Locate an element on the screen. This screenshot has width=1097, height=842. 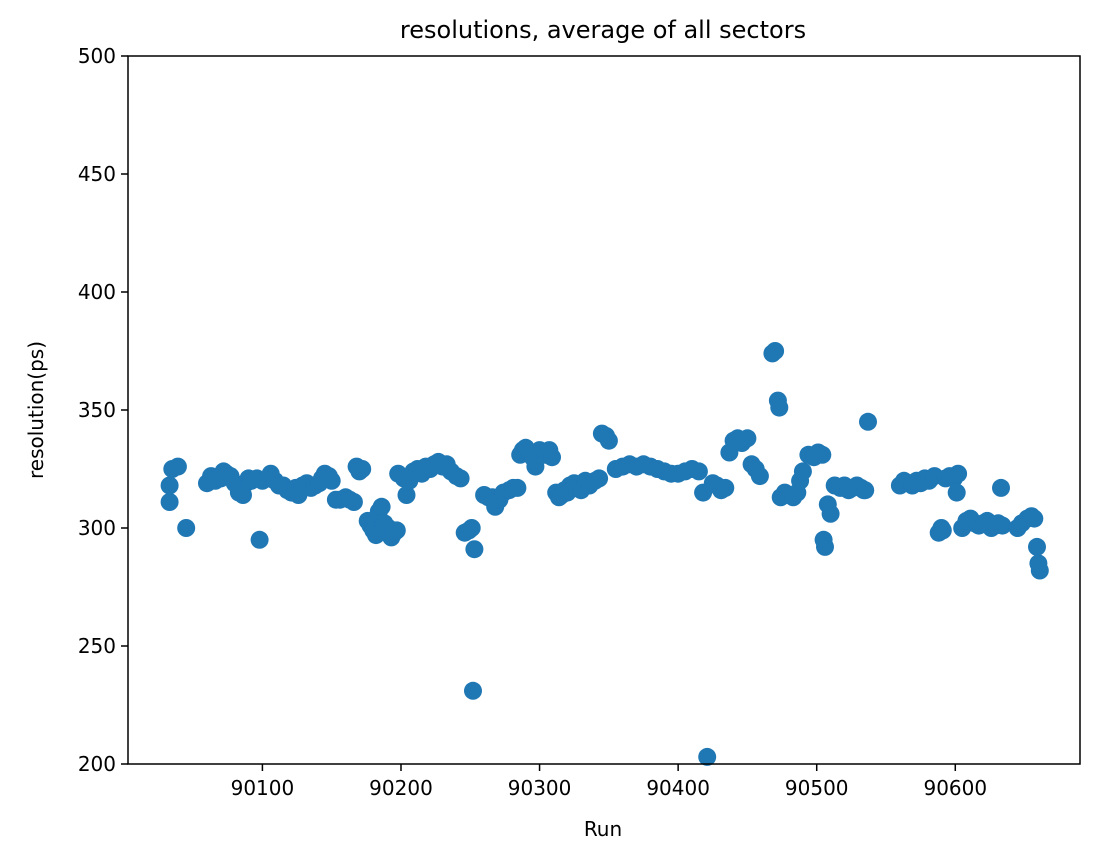
x-tick-label: 90600 is located at coordinates (955, 788).